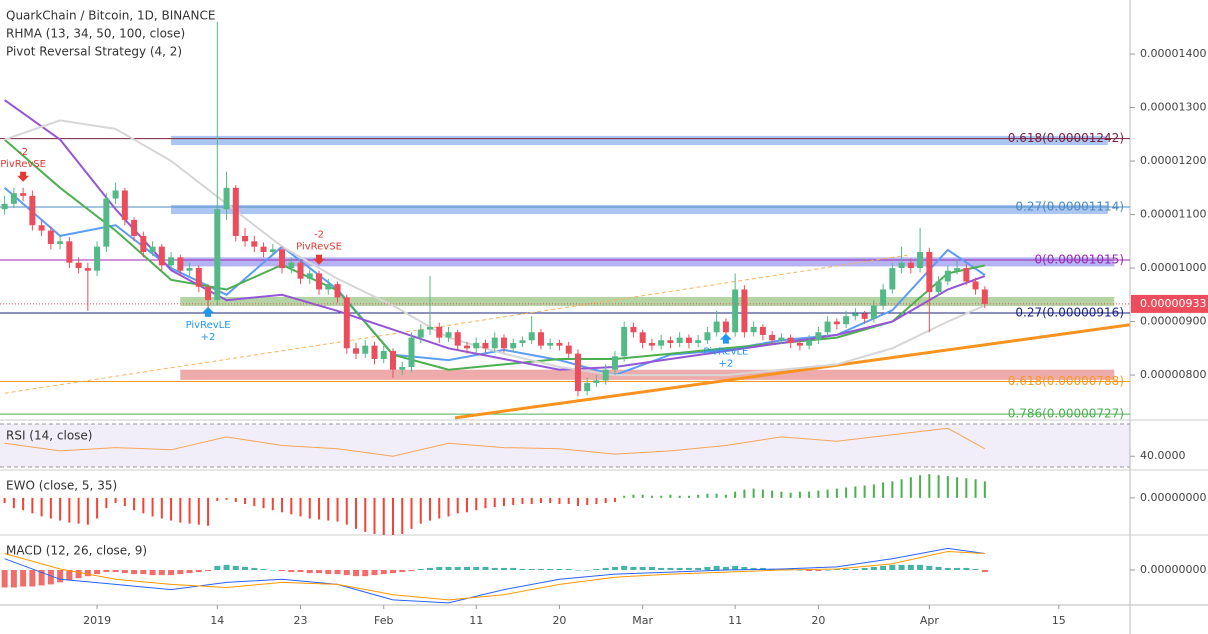 This screenshot has width=1208, height=634. I want to click on y-tick-label: 0.00000800, so click(1173, 374).